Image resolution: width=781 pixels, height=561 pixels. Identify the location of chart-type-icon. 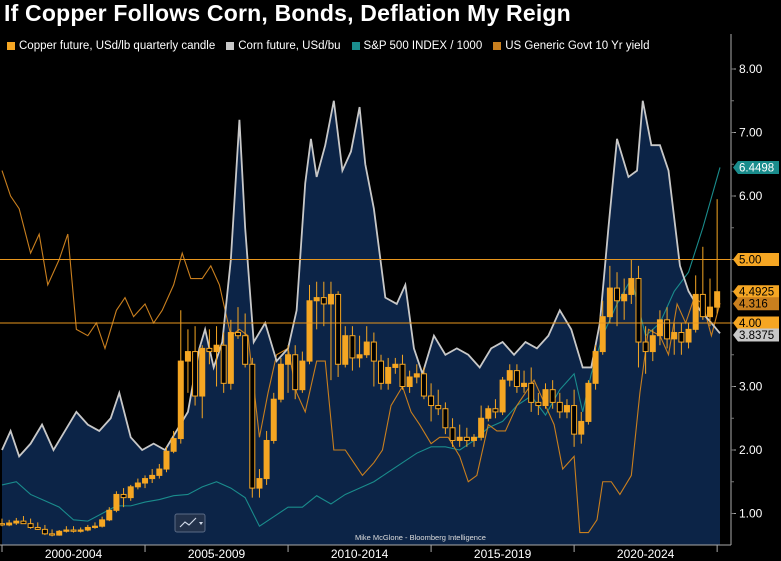
(190, 523).